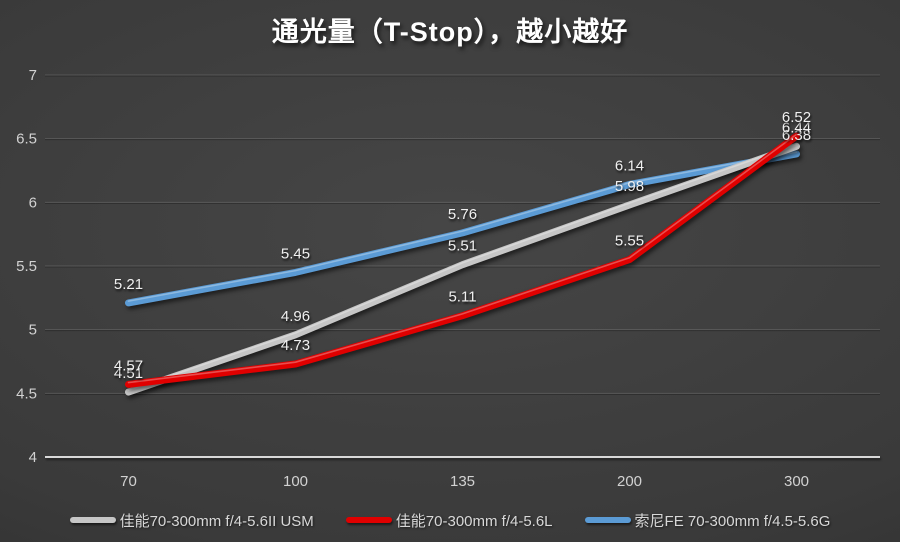  I want to click on data-label-2: 5.76, so click(462, 214).